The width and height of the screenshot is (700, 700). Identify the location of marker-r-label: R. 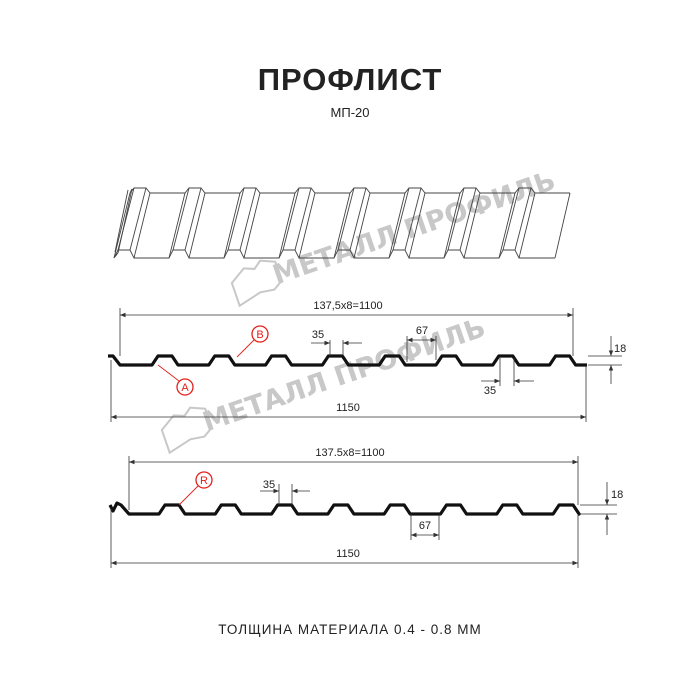
(204, 481).